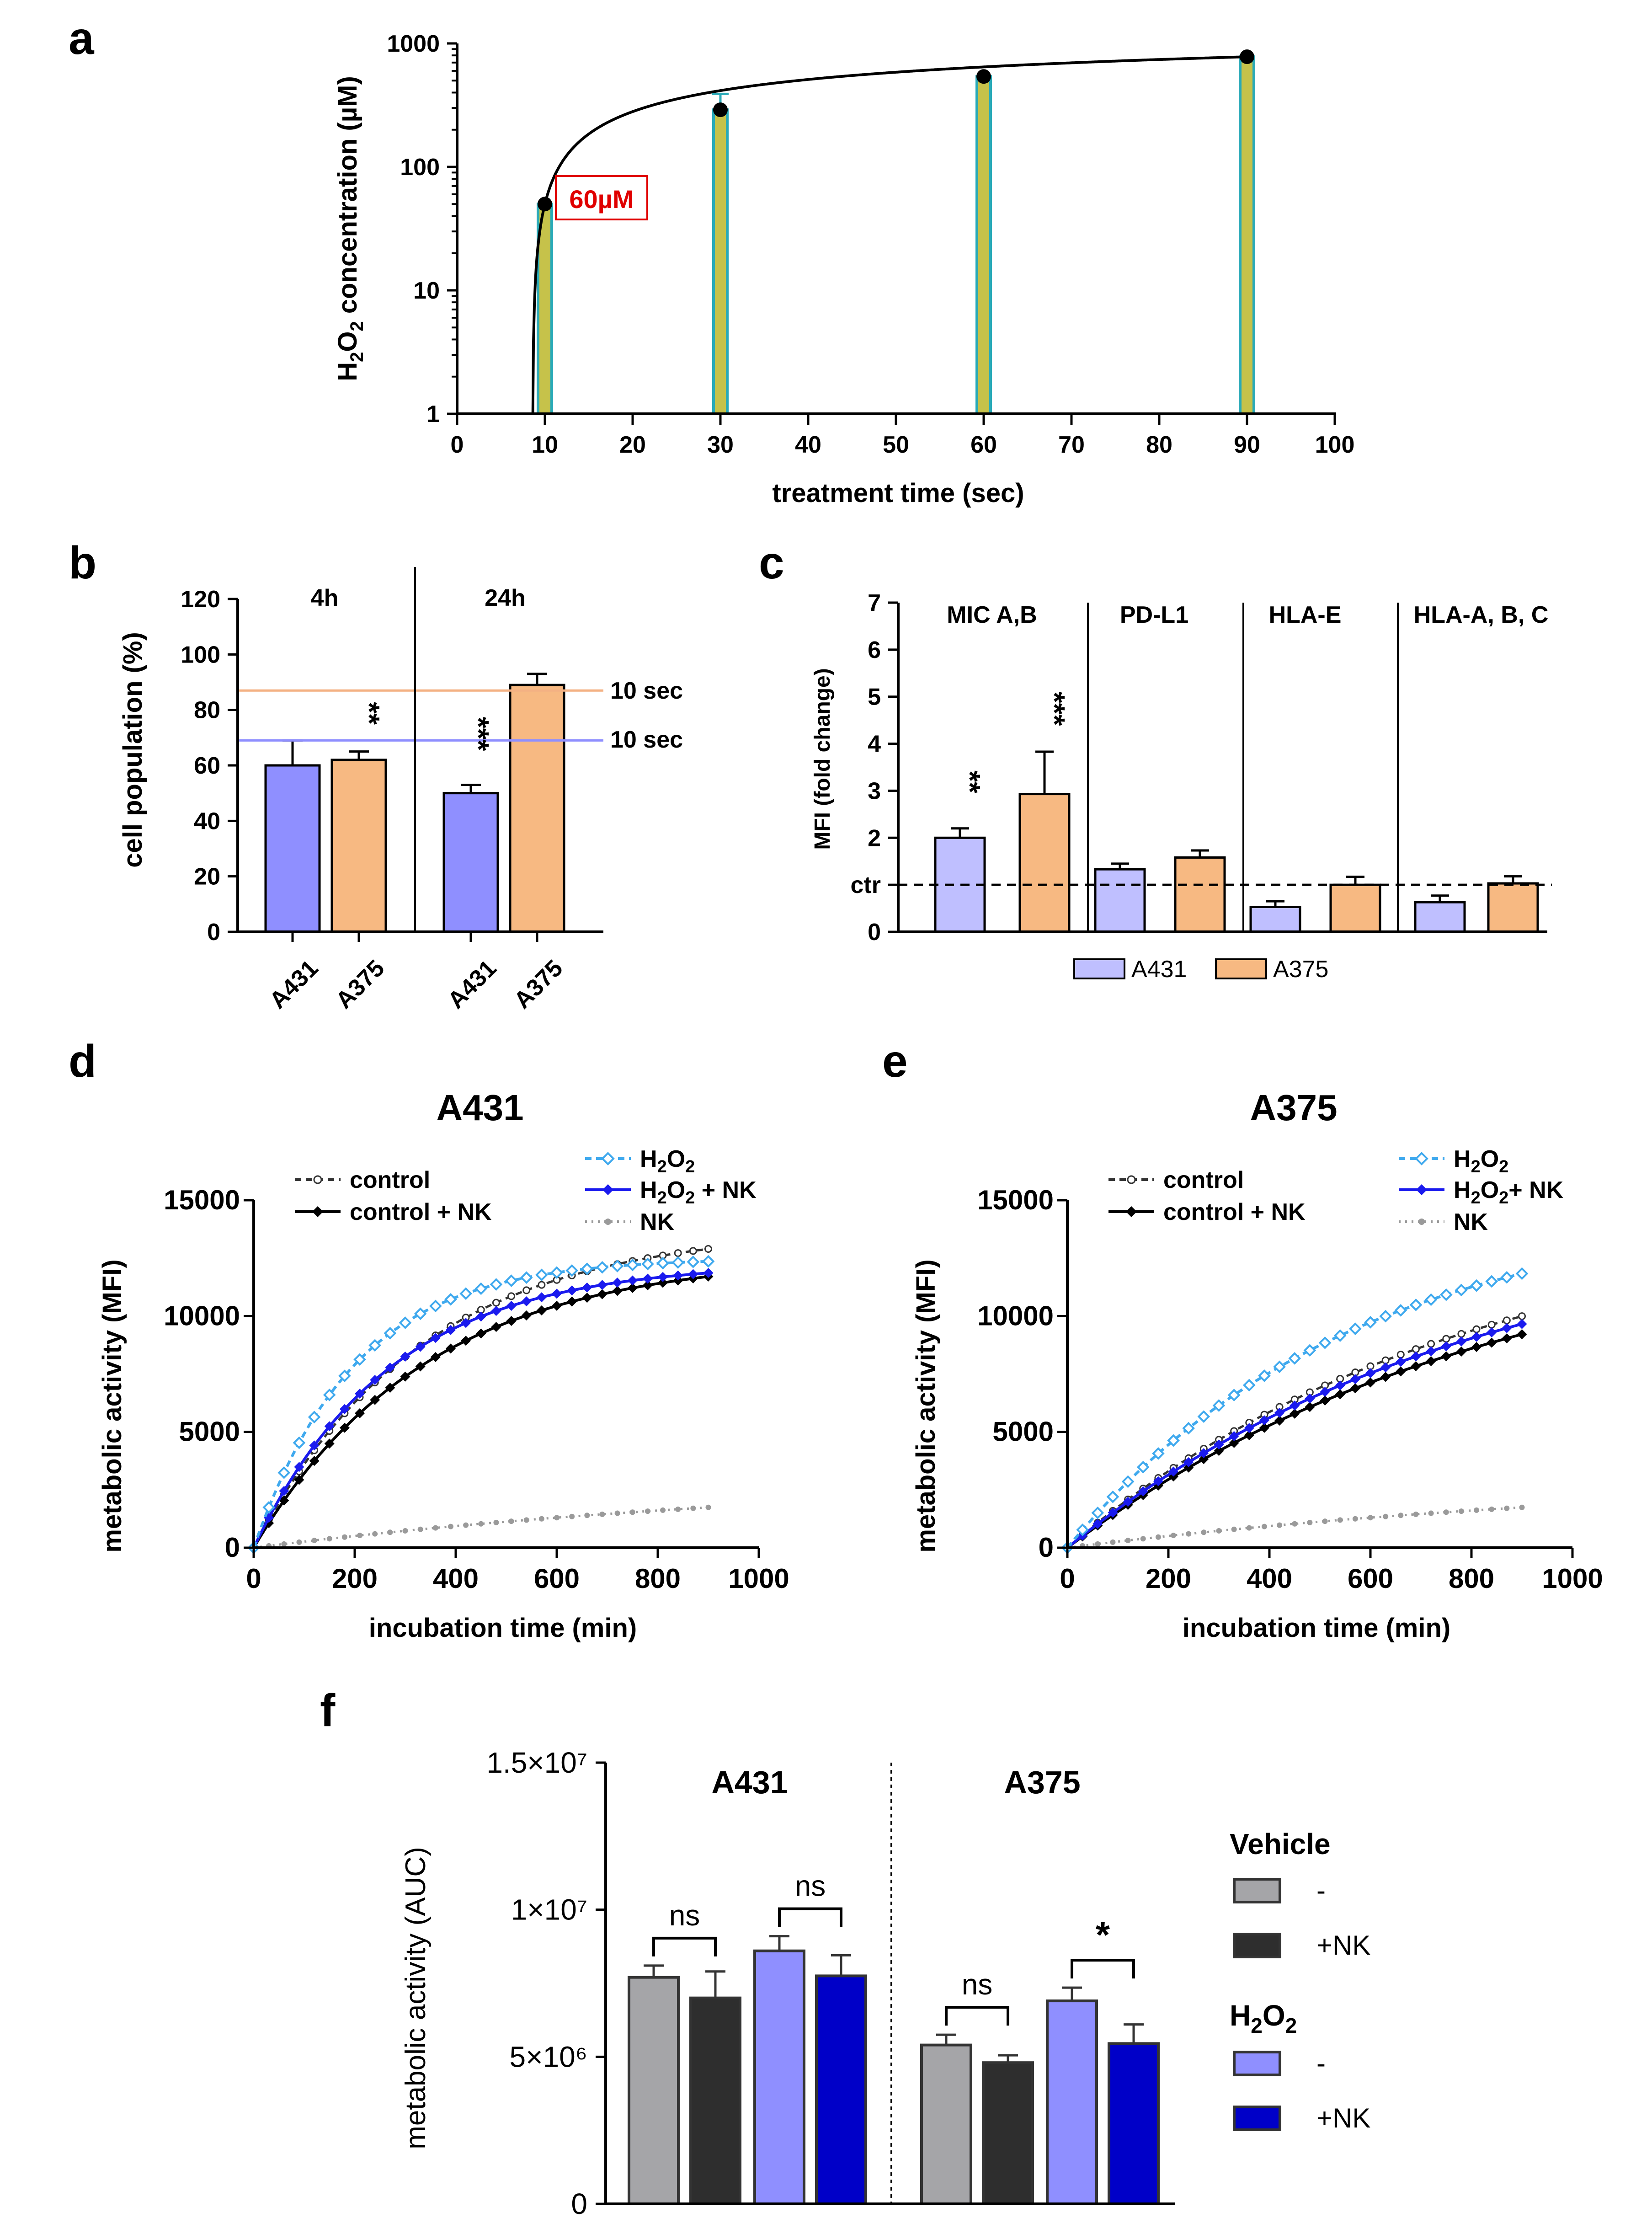 This screenshot has height=2229, width=1652. What do you see at coordinates (1055, 709) in the screenshot?
I see `c-sig-a375: ***` at bounding box center [1055, 709].